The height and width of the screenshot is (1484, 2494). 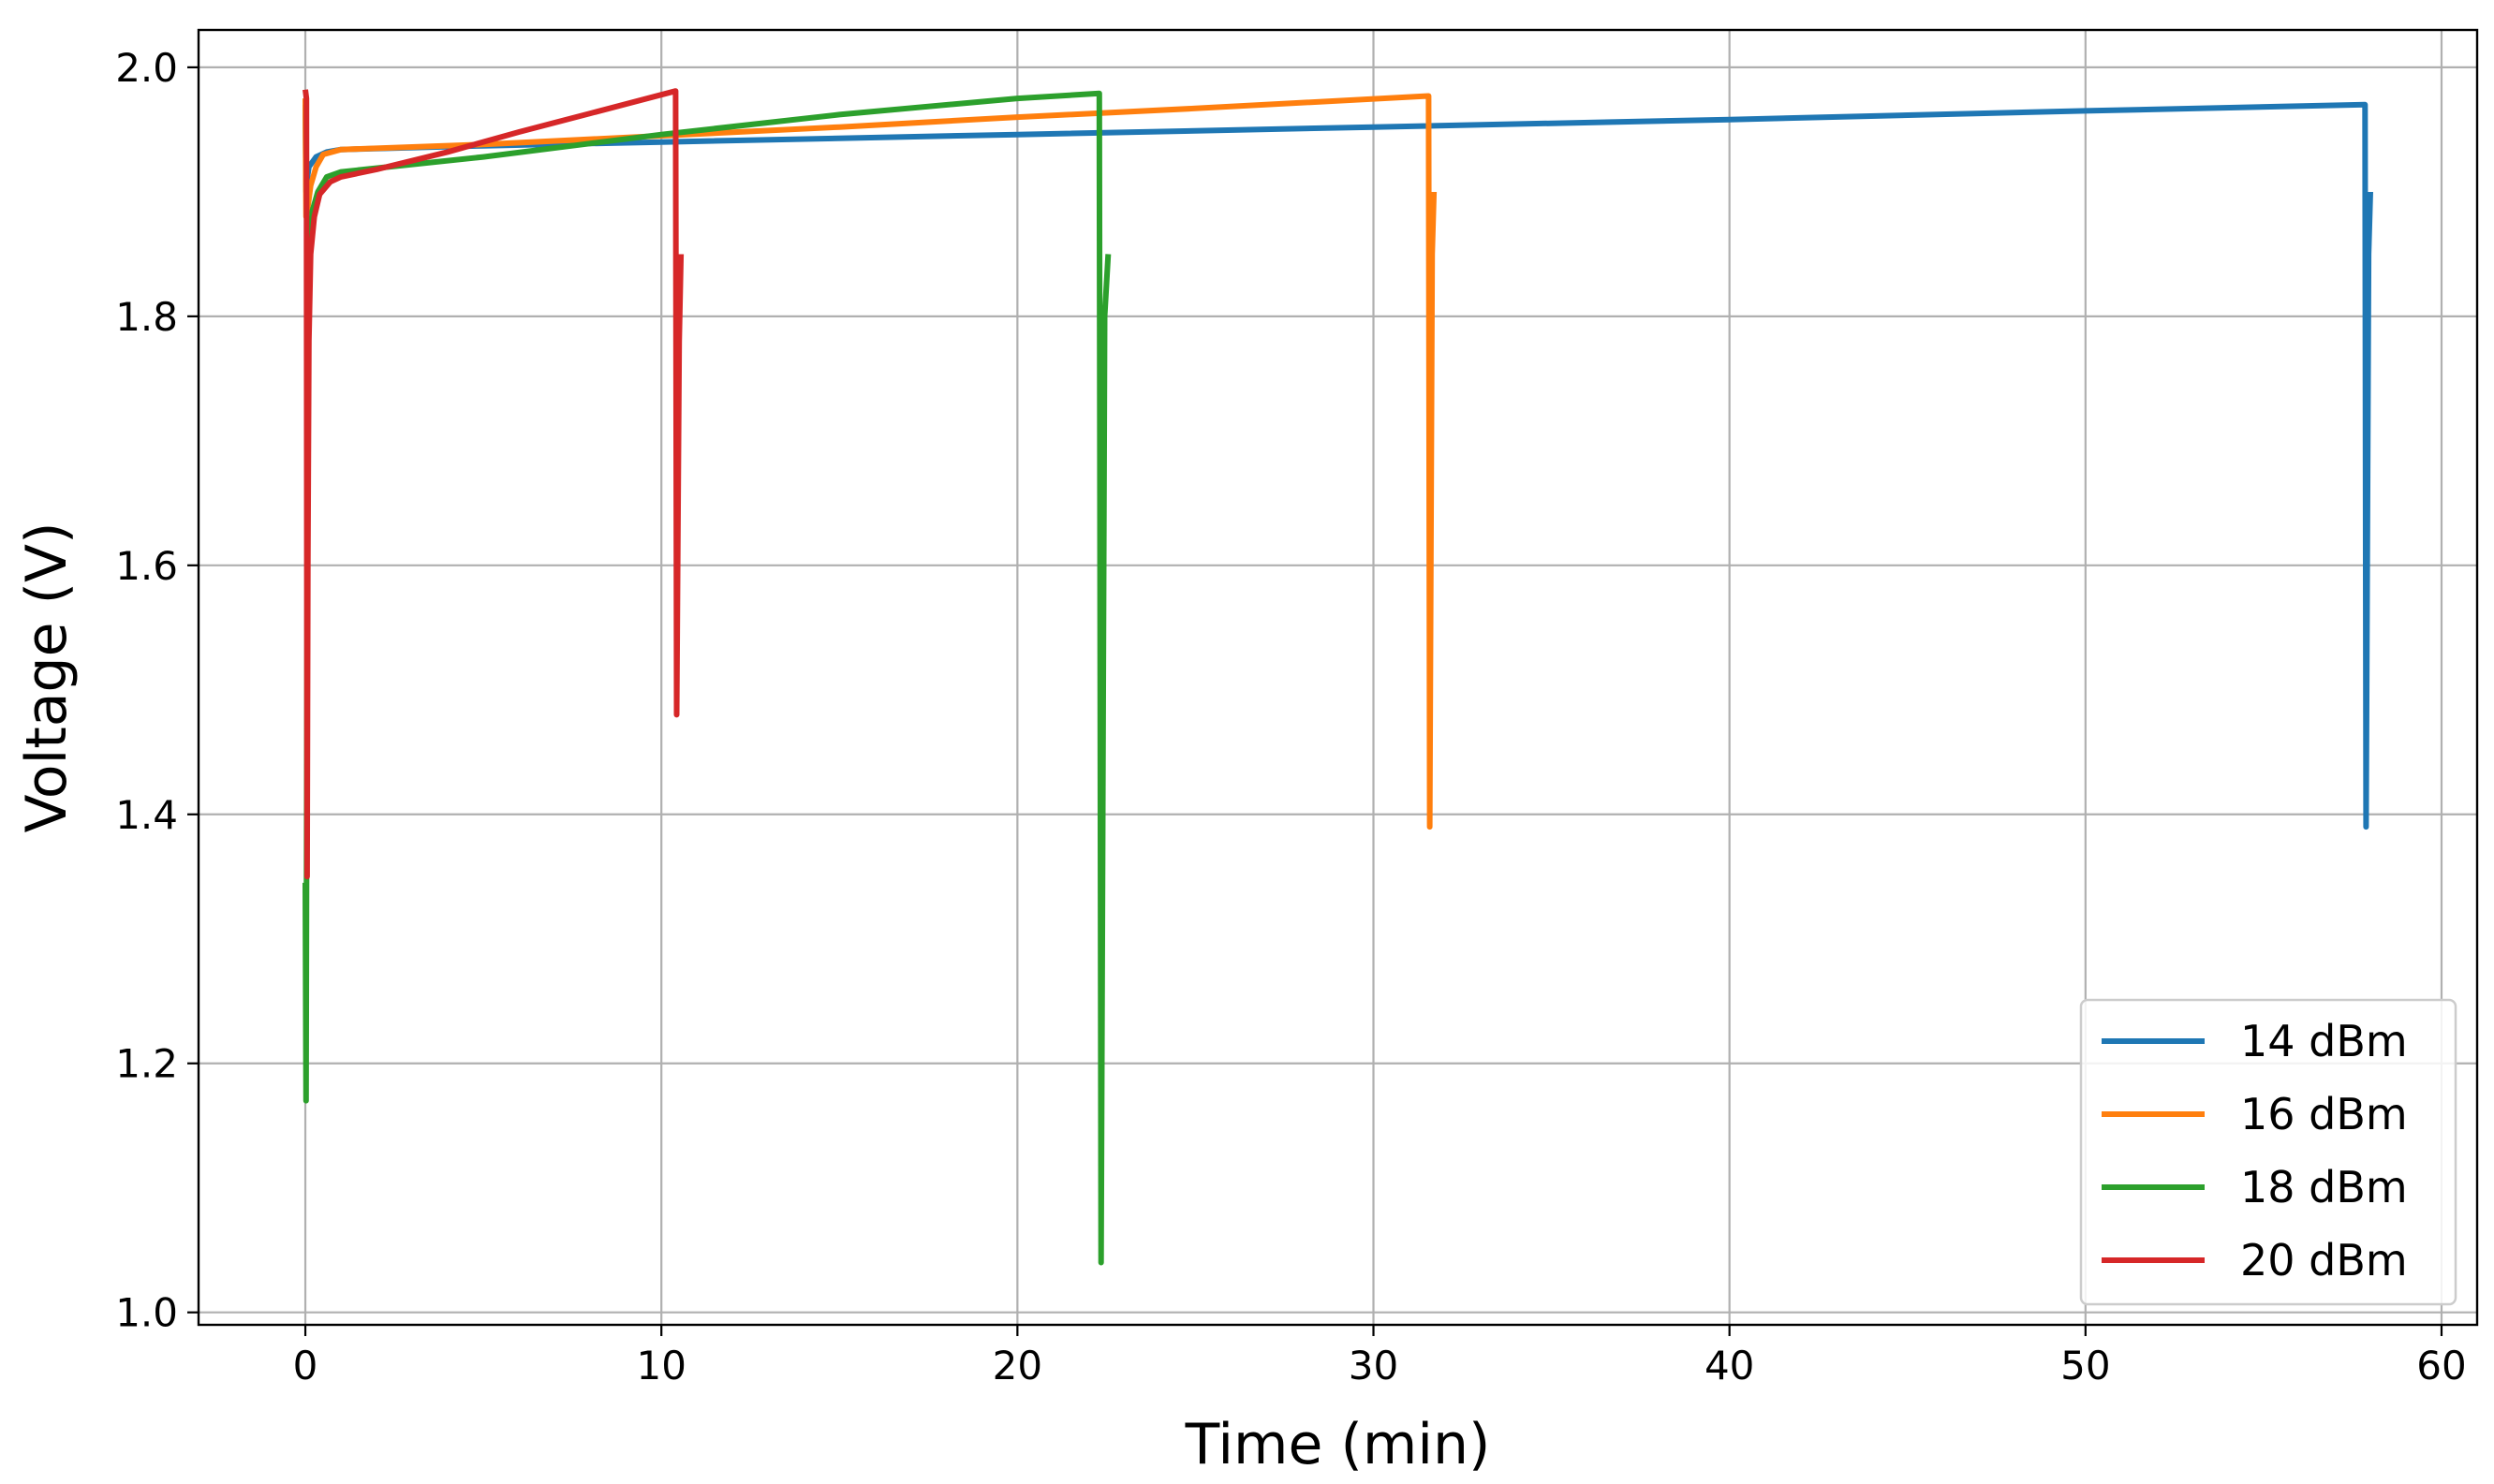 I want to click on legend-label: 16 dBm, so click(x=2324, y=1114).